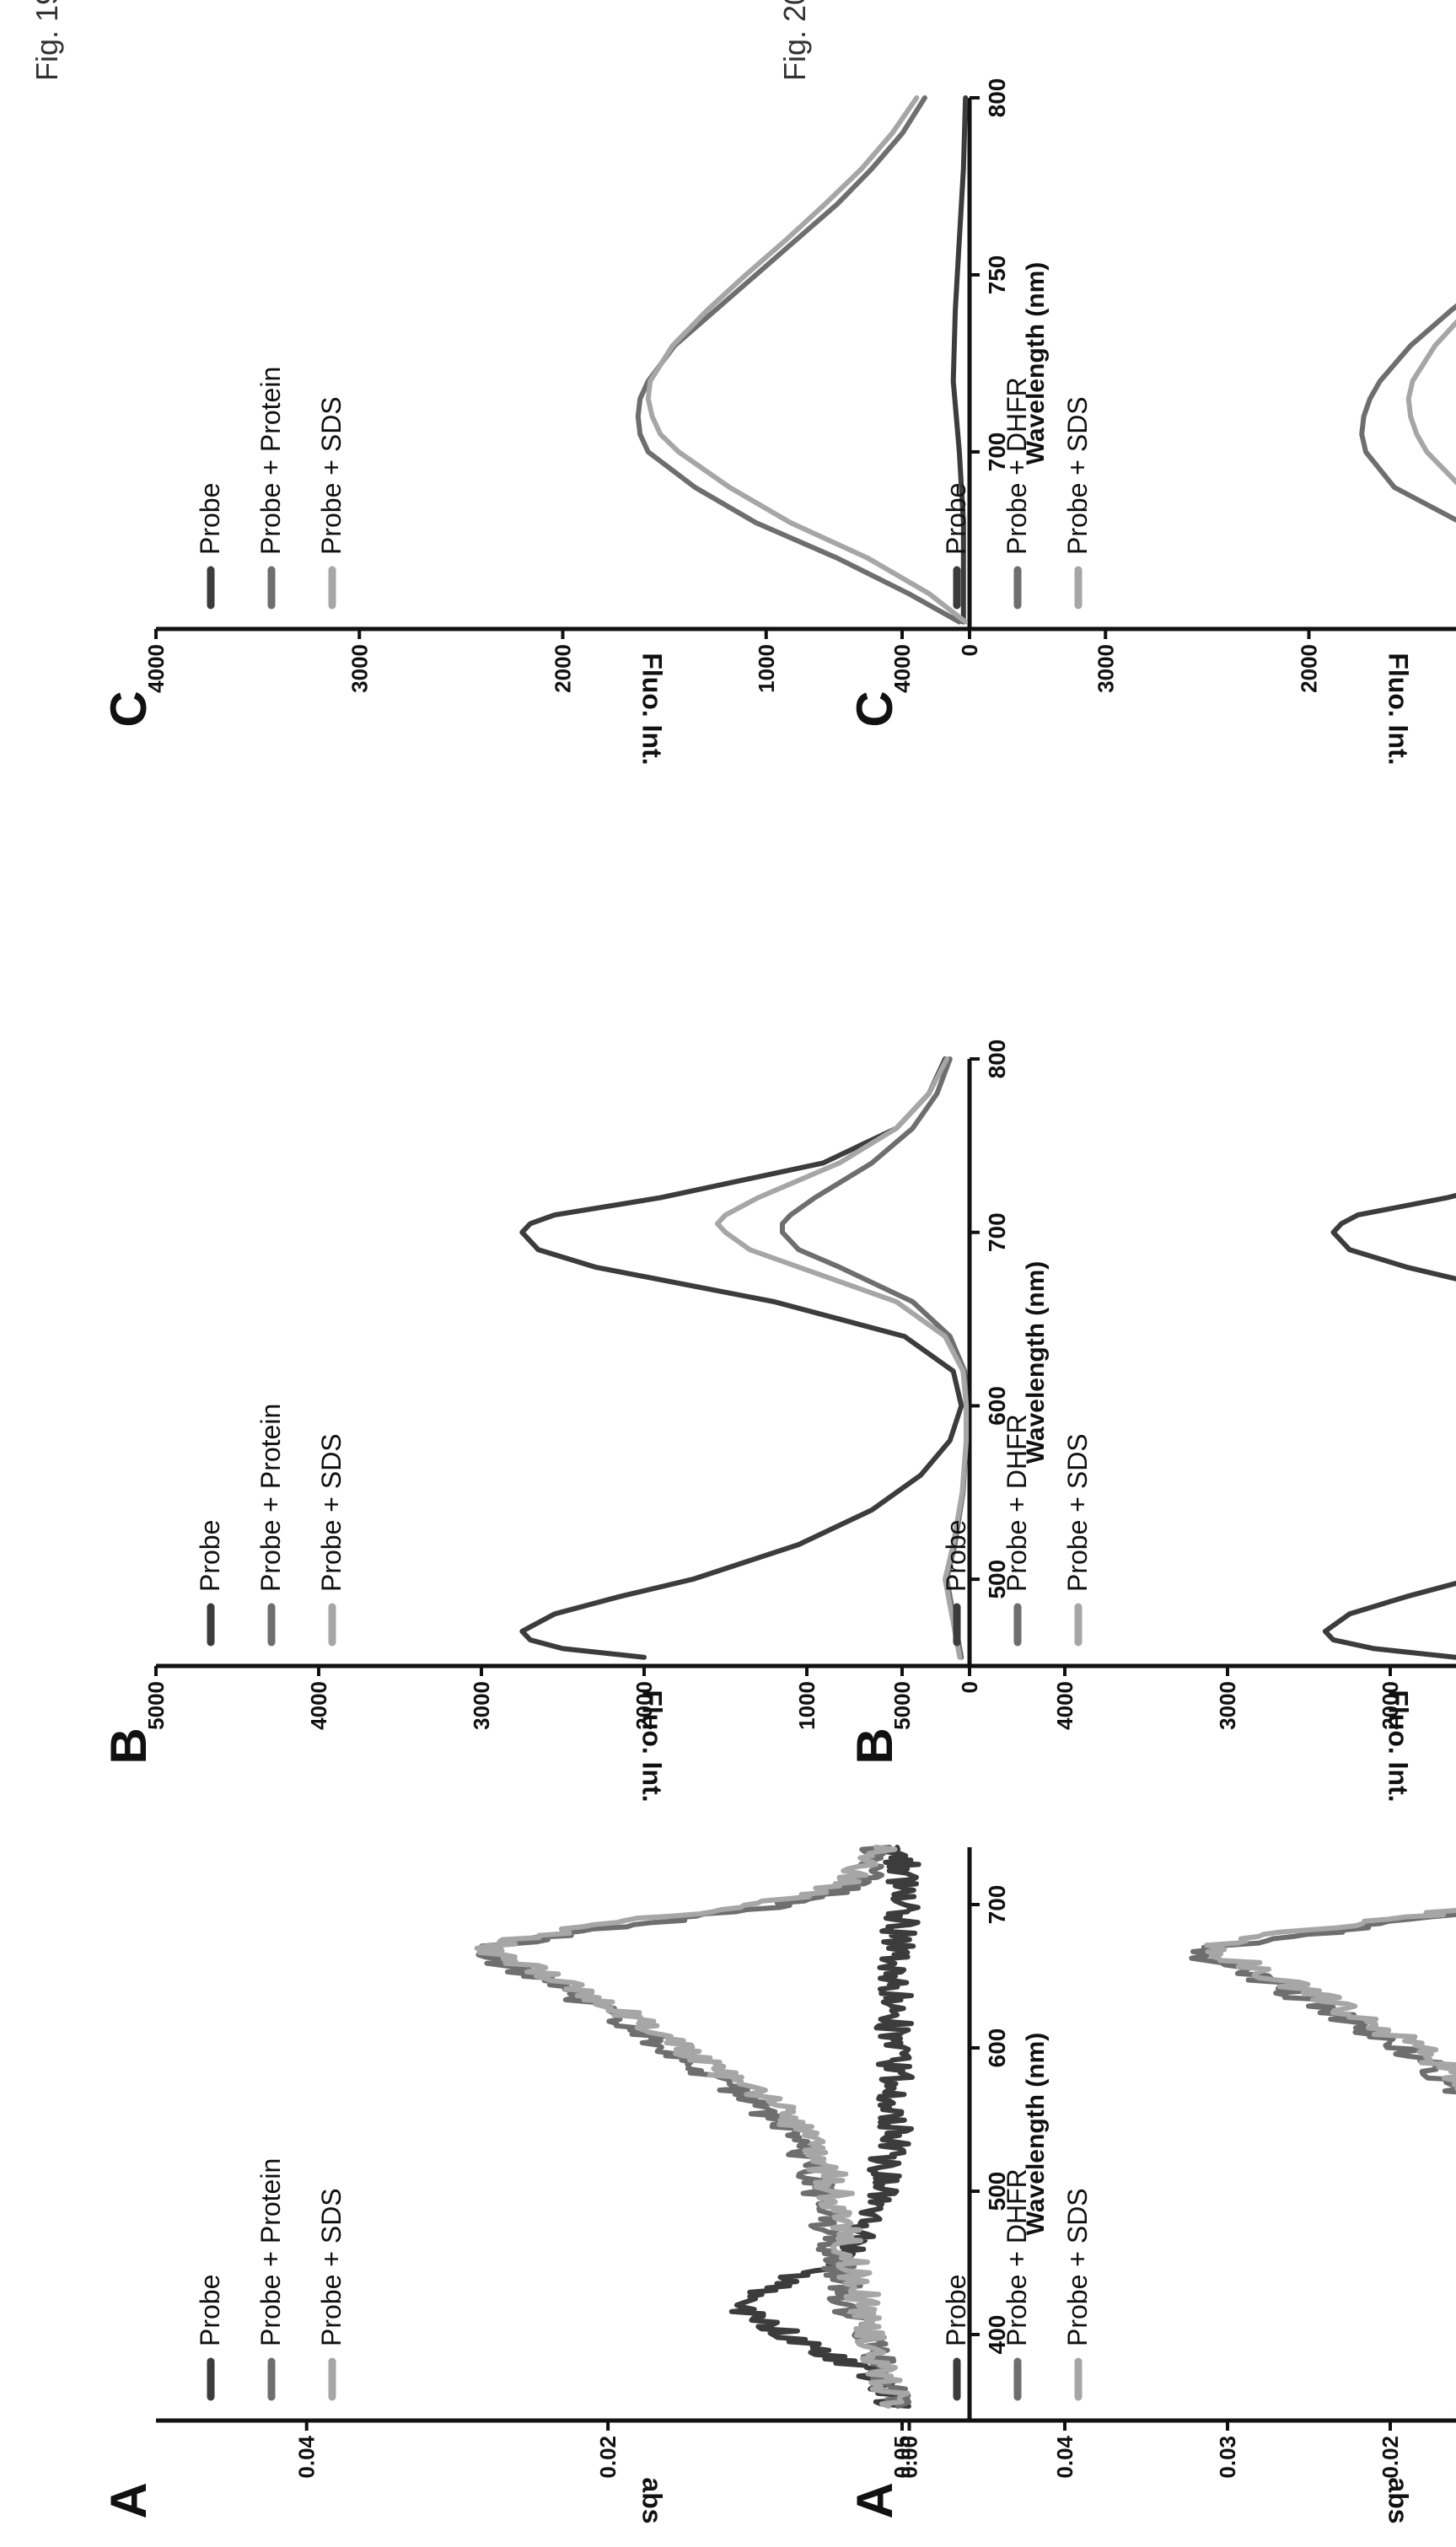 This screenshot has height=2547, width=1456. Describe the element at coordinates (794, 40) in the screenshot. I see `fig20-label: Fig. 20` at that location.